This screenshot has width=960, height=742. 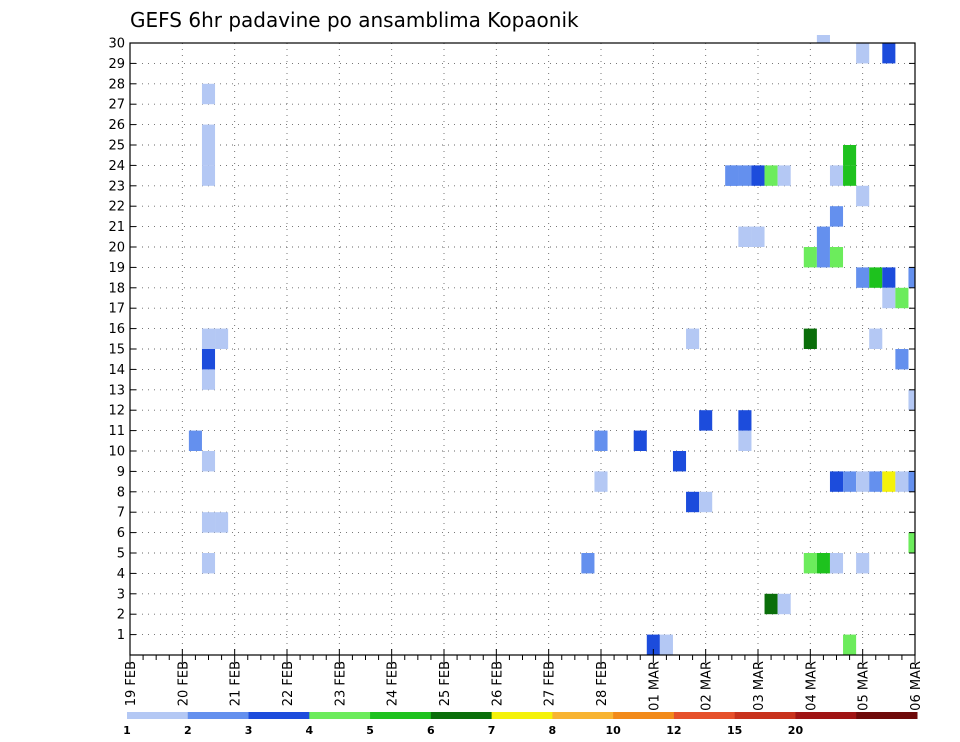 What do you see at coordinates (116, 370) in the screenshot?
I see `y-tick-label: 14` at bounding box center [116, 370].